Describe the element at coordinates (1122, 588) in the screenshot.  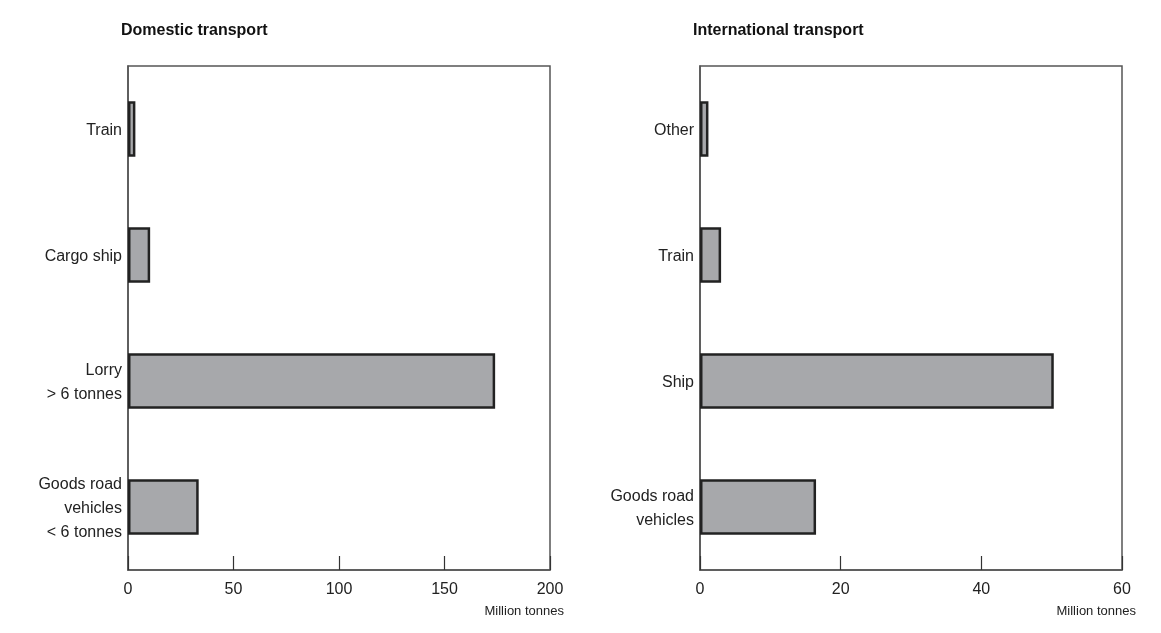
I see `x-tick-label: 60` at that location.